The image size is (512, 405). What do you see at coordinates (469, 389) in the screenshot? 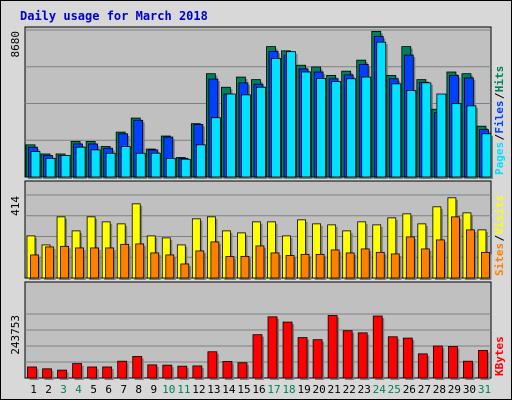
I see `x-tick-label-day-30: 30` at bounding box center [469, 389].